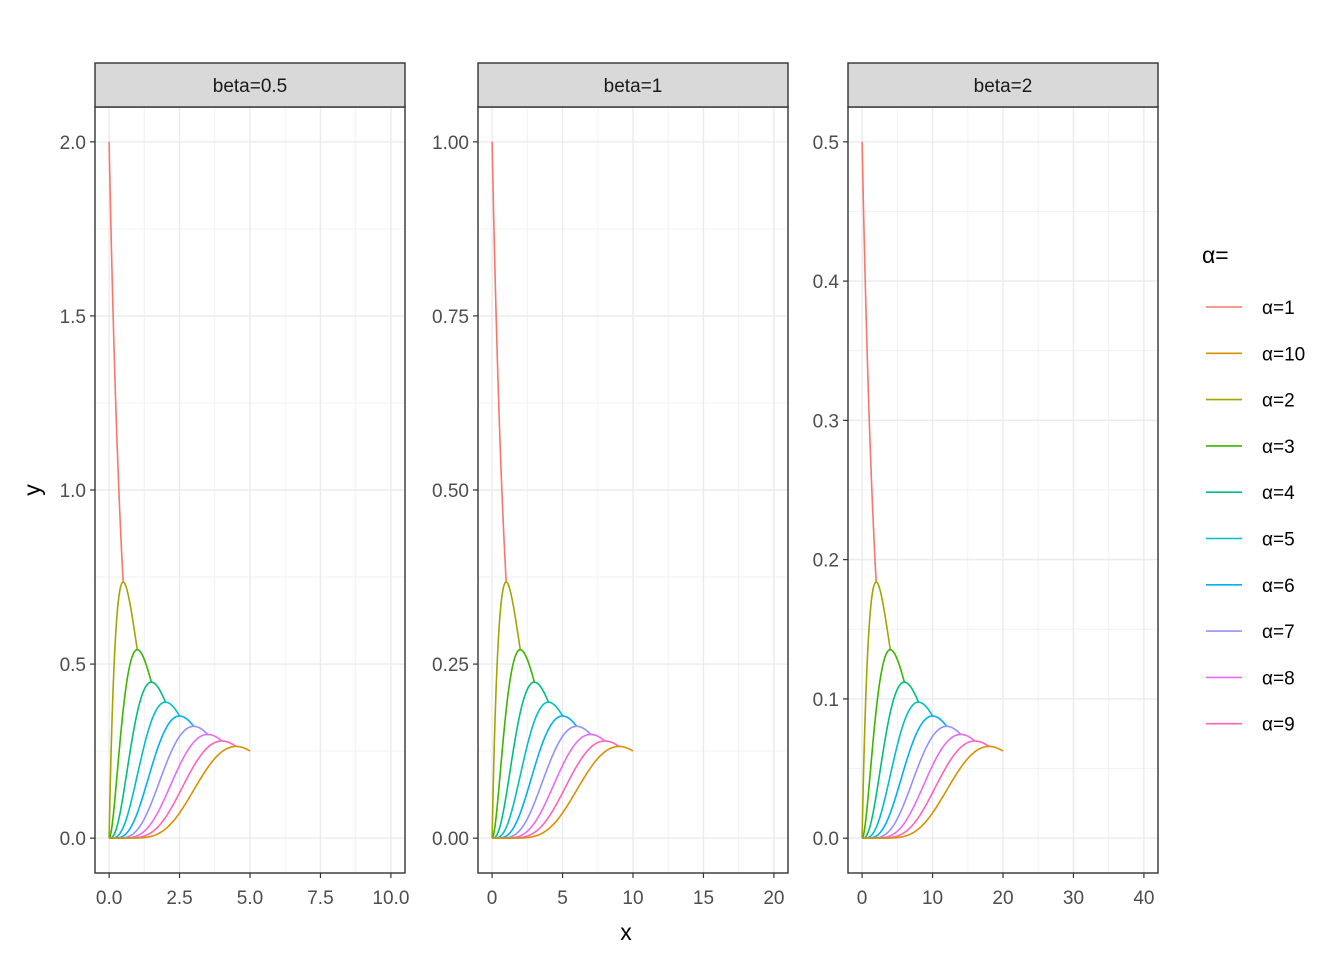  I want to click on legend-label: α=5, so click(1278, 540).